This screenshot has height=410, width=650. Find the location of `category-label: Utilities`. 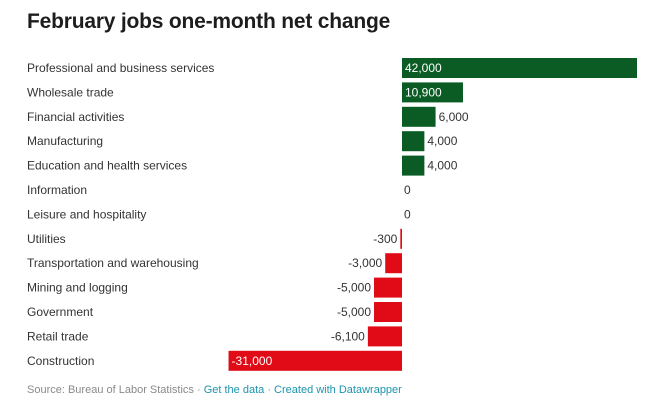

category-label: Utilities is located at coordinates (46, 239).